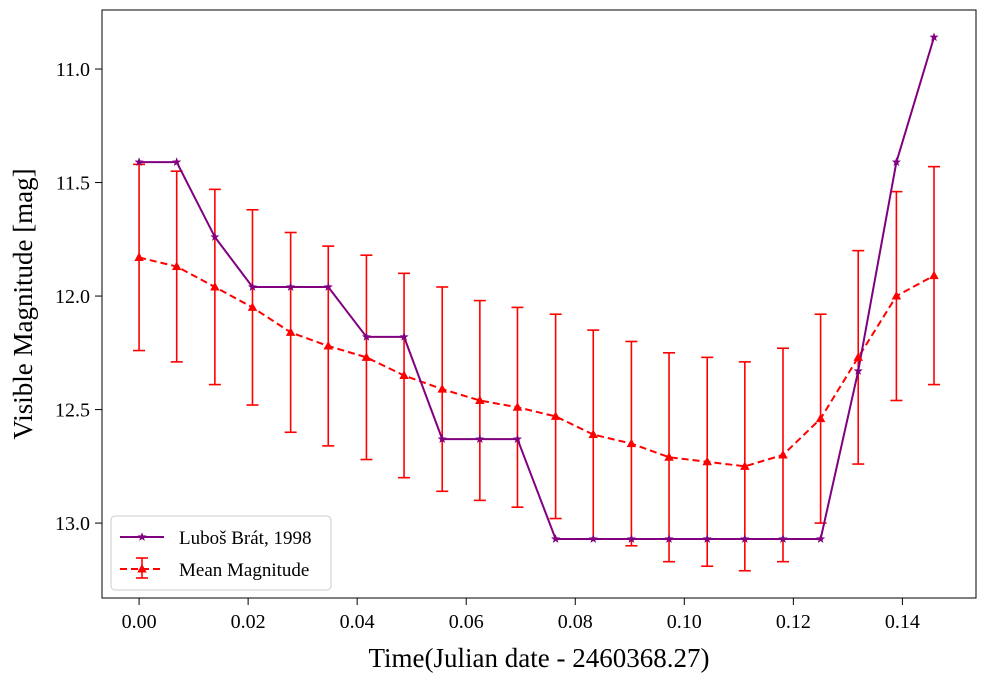 The height and width of the screenshot is (681, 987). I want to click on legend-entry-mean: Mean Magnitude, so click(244, 570).